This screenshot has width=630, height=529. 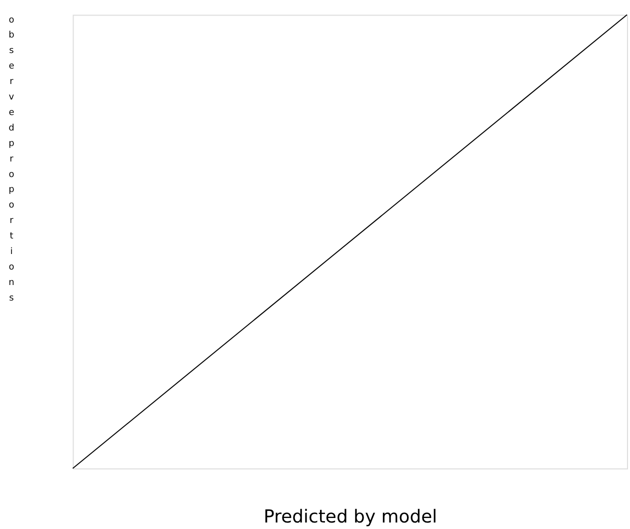 I want to click on text: observed proportions, so click(x=11, y=159).